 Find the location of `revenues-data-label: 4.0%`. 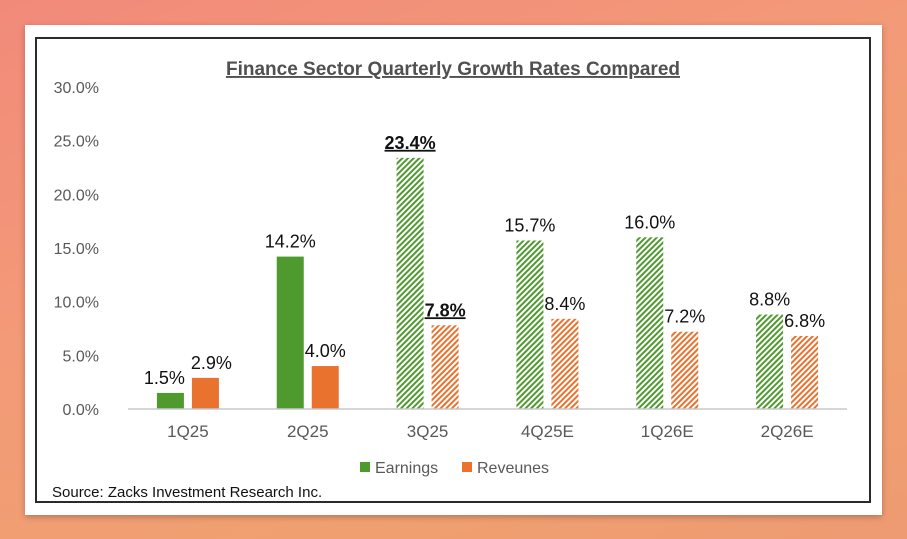

revenues-data-label: 4.0% is located at coordinates (325, 351).